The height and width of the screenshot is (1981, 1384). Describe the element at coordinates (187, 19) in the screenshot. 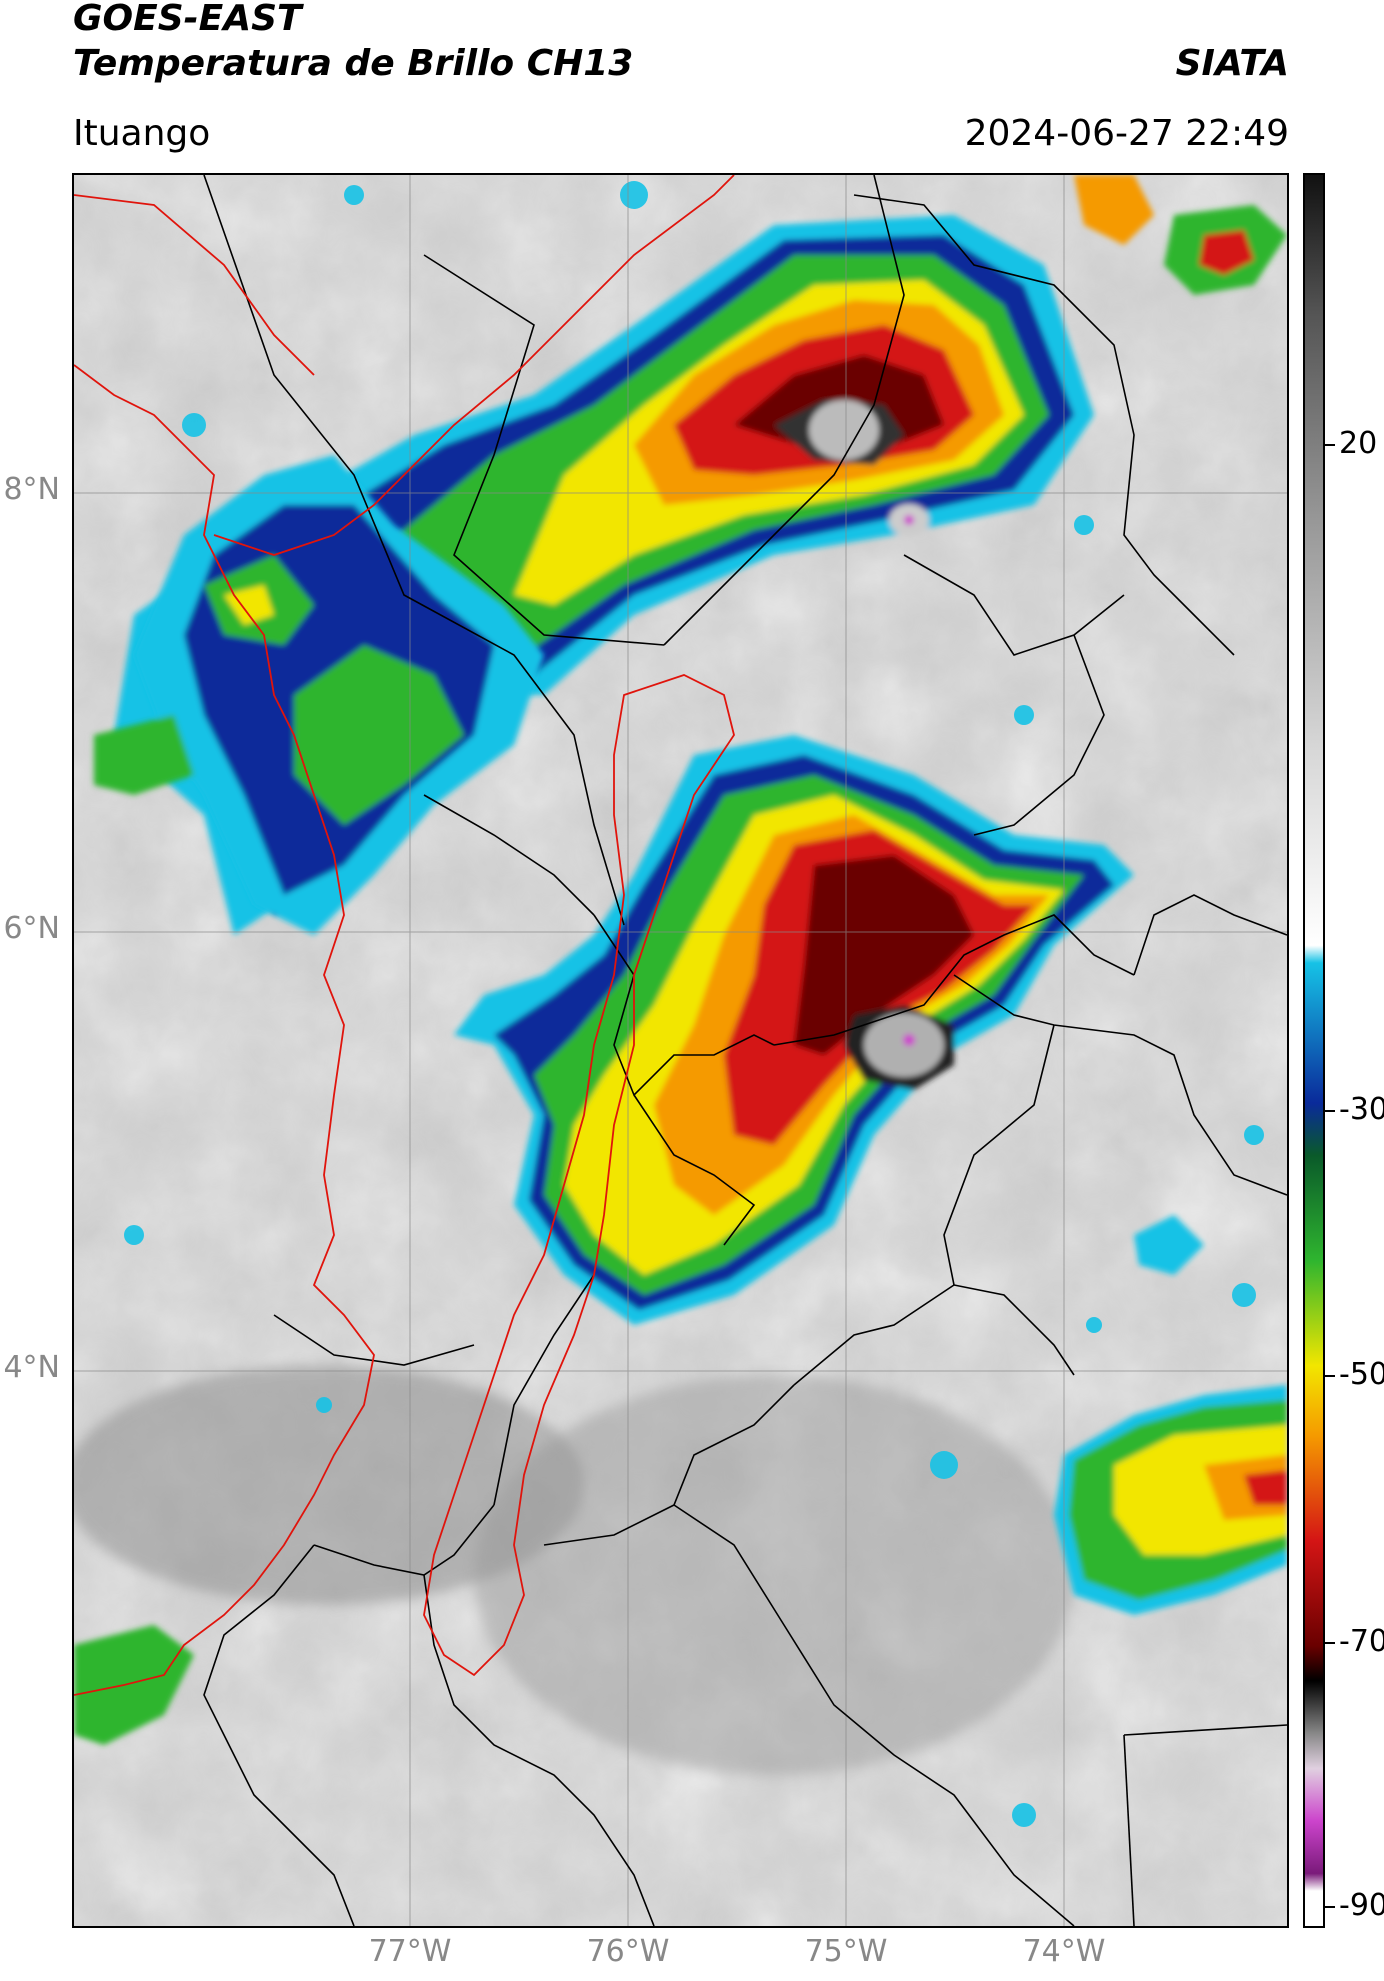

I see `satellite-title: GOES-EAST` at that location.